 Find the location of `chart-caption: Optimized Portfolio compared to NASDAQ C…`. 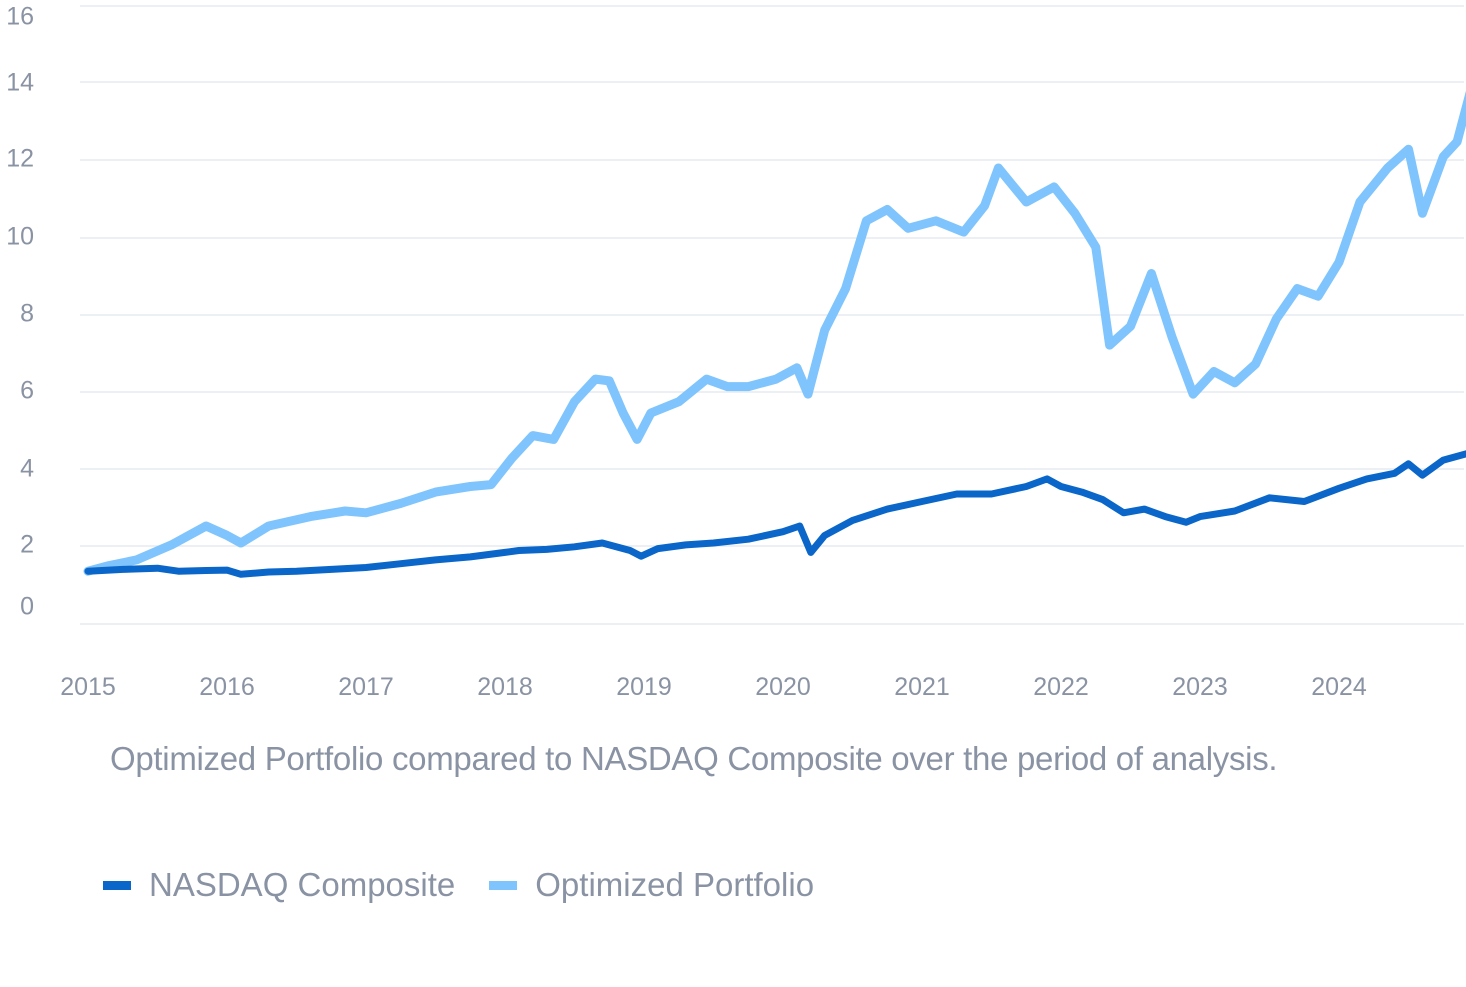

chart-caption: Optimized Portfolio compared to NASDAQ C… is located at coordinates (694, 758).